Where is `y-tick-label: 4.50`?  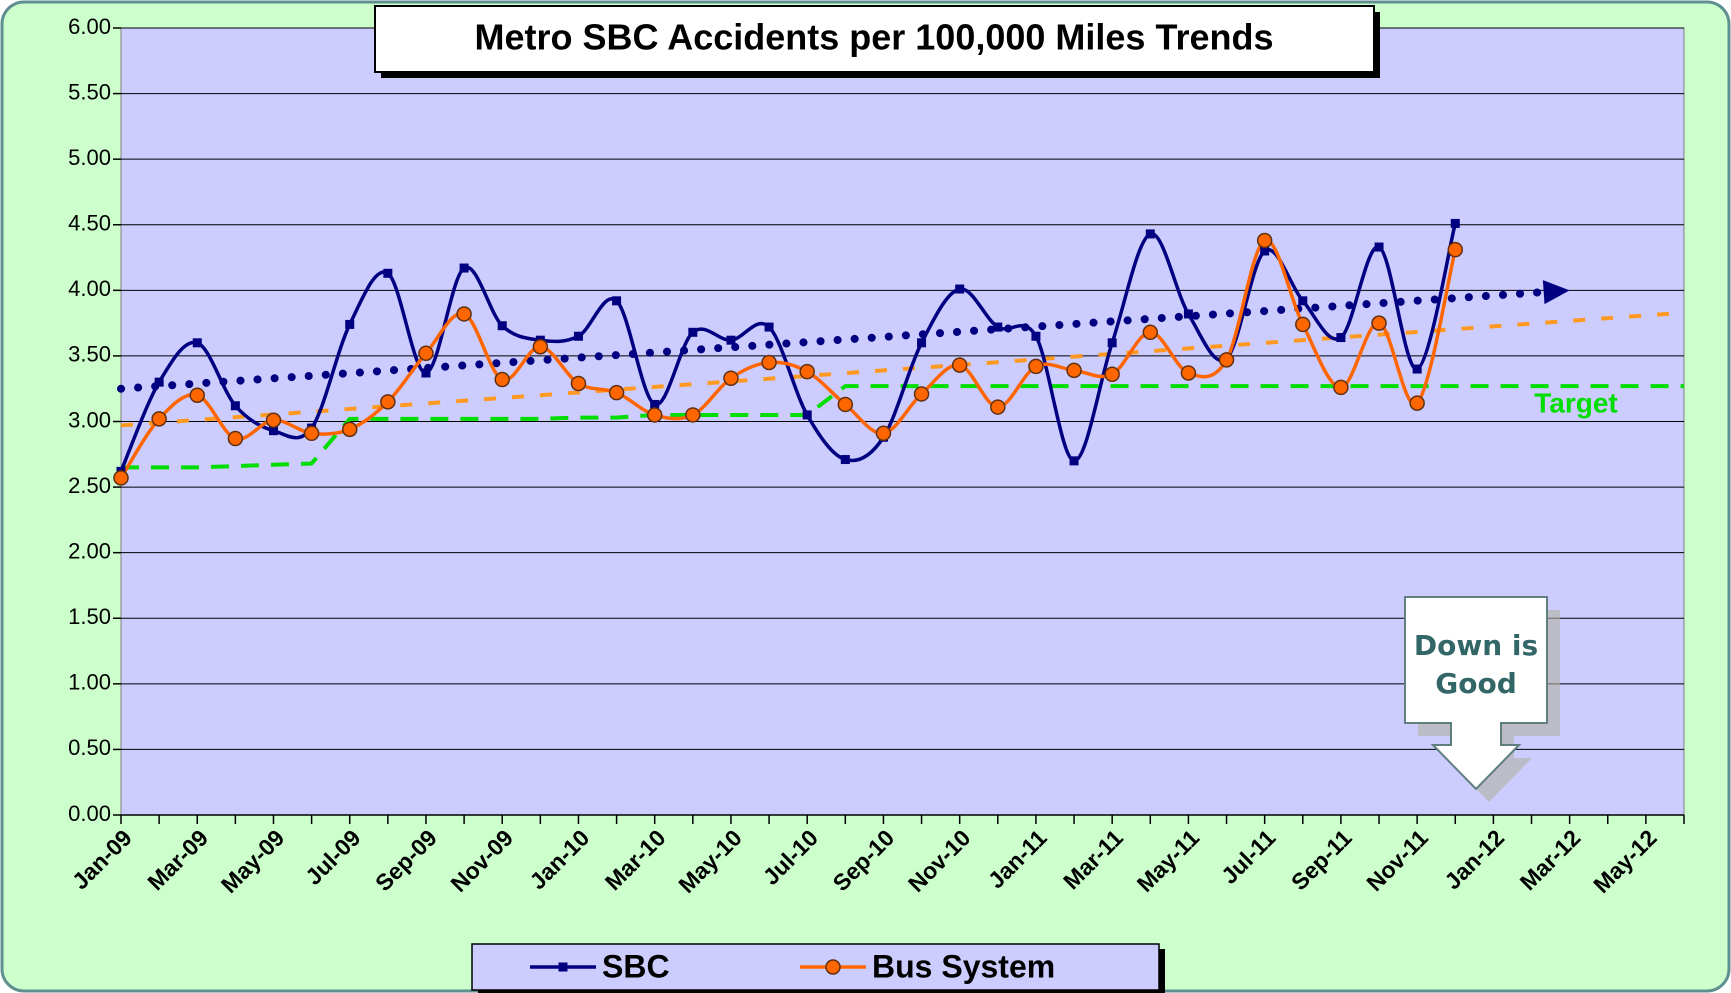 y-tick-label: 4.50 is located at coordinates (89, 223).